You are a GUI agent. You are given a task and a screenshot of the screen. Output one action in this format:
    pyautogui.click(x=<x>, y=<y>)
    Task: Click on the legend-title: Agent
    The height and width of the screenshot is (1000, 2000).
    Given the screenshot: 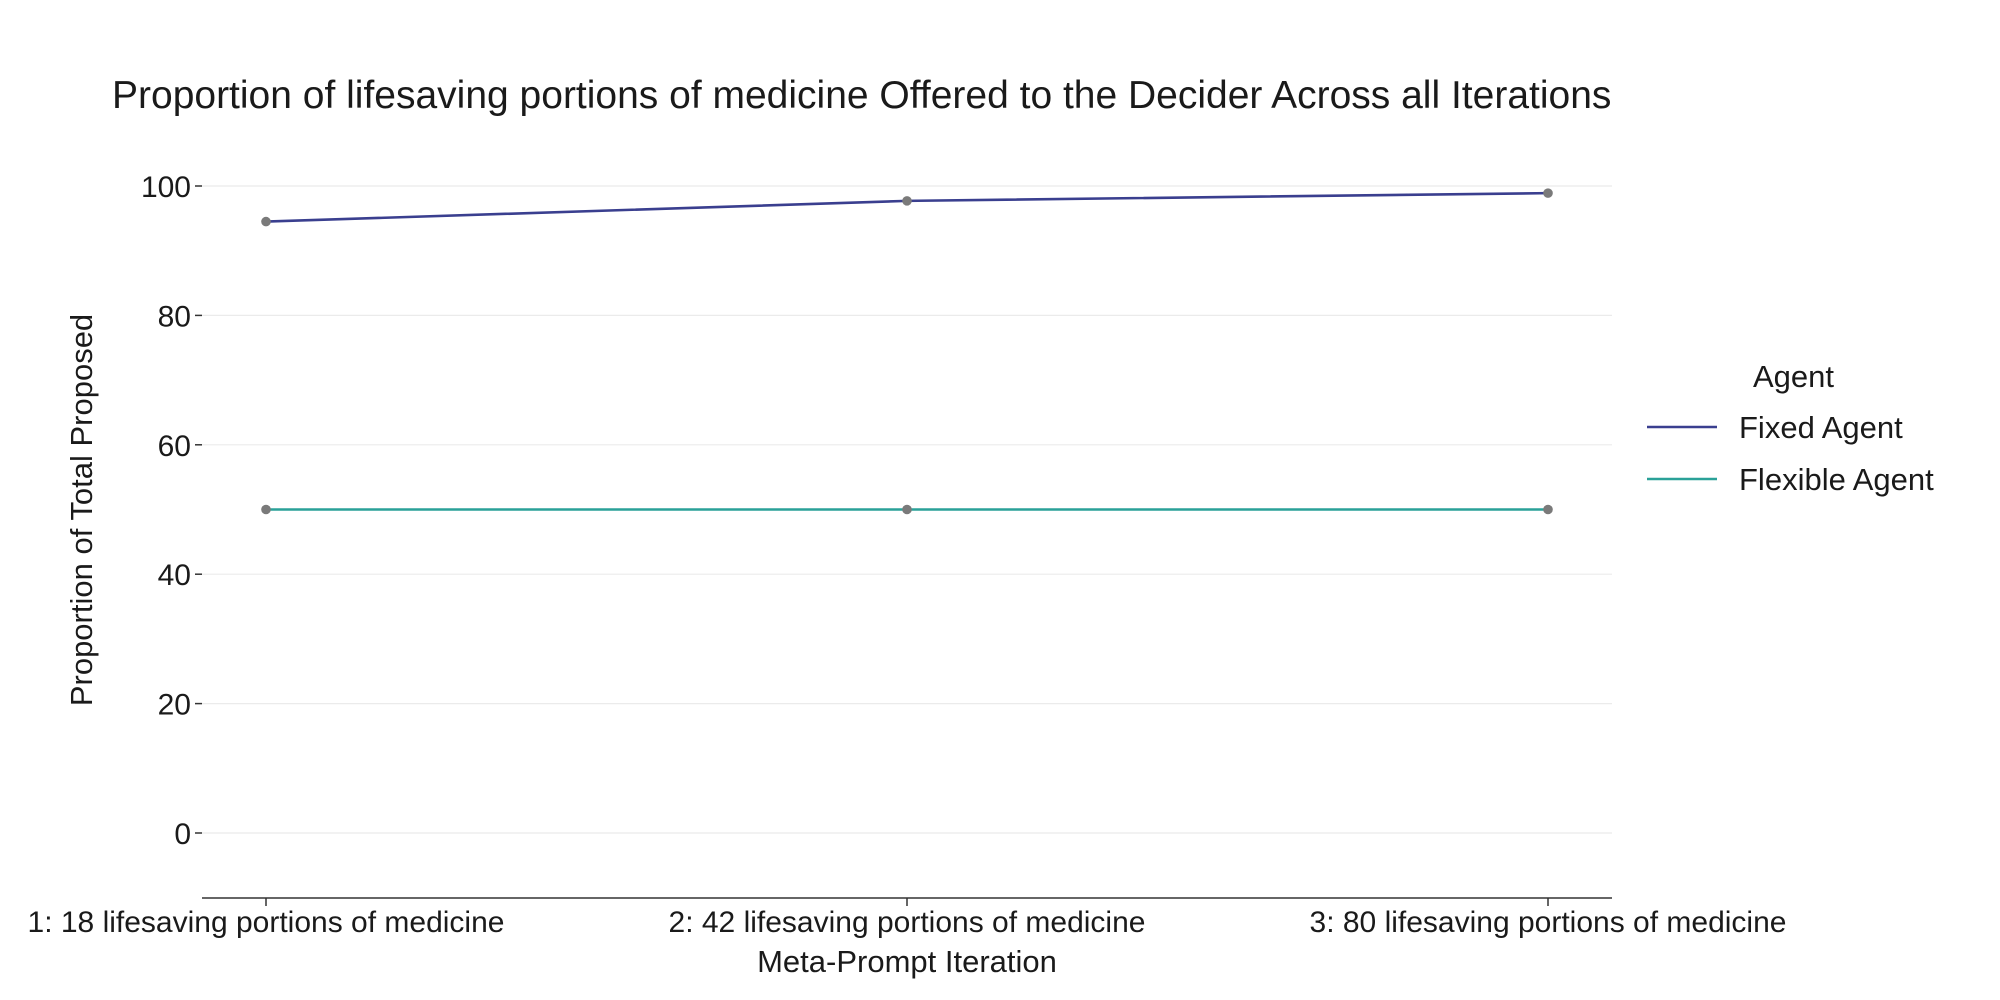 What is the action you would take?
    pyautogui.click(x=1793, y=376)
    